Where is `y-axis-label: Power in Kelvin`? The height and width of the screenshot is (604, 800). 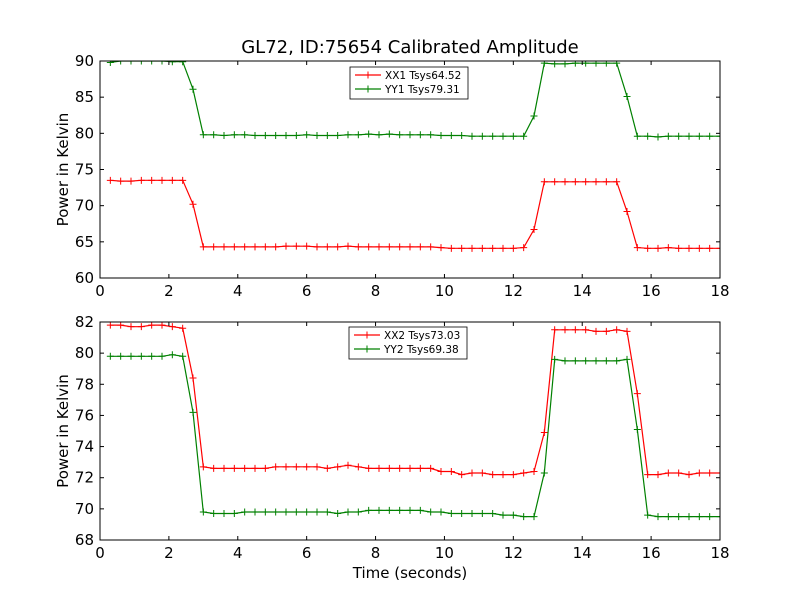
y-axis-label: Power in Kelvin is located at coordinates (63, 170).